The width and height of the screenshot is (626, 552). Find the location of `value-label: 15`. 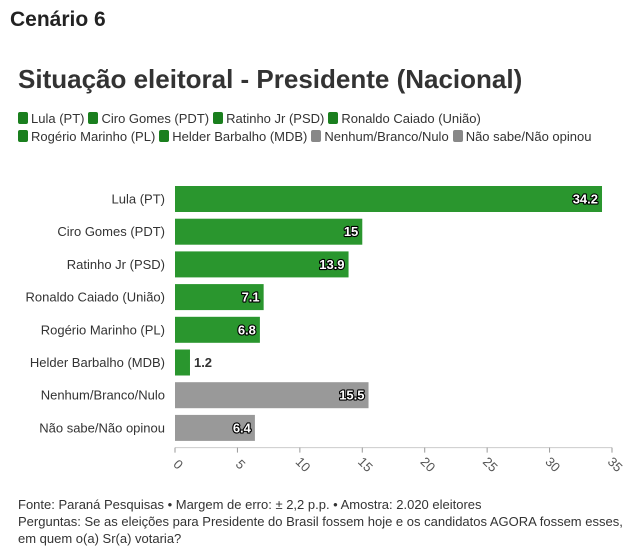

value-label: 15 is located at coordinates (351, 231).